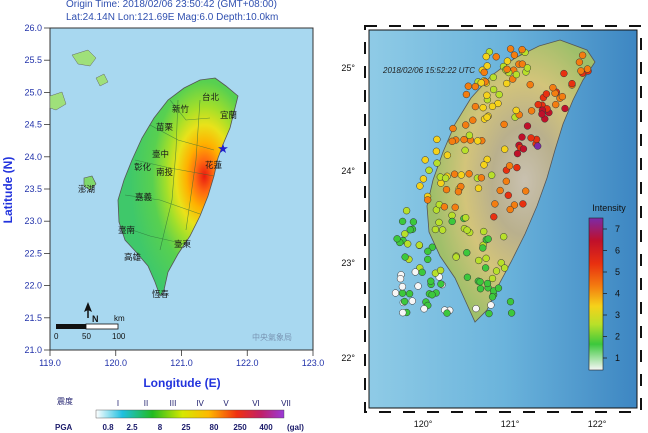 The width and height of the screenshot is (648, 433). What do you see at coordinates (597, 424) in the screenshot?
I see `lon-tick-label: 122°` at bounding box center [597, 424].